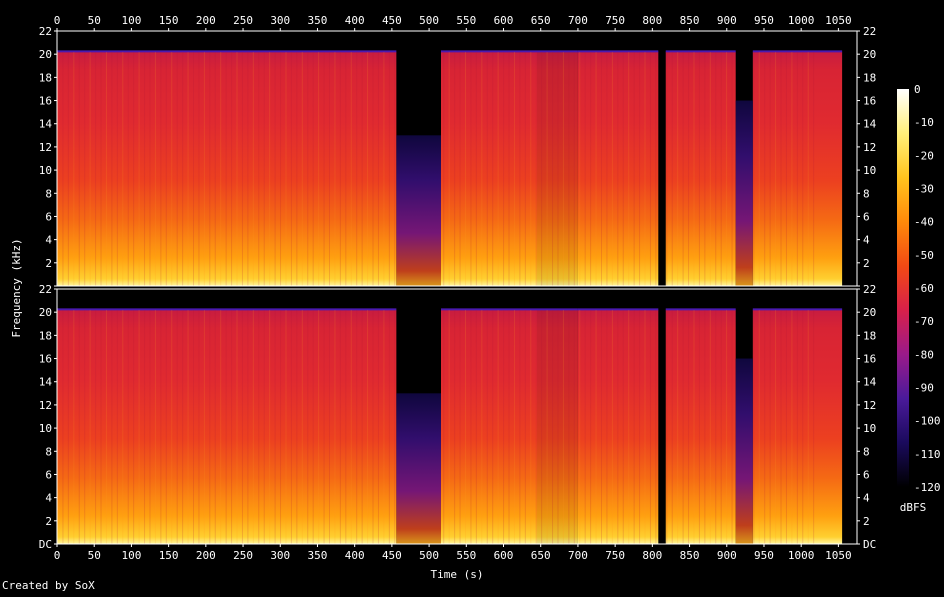  What do you see at coordinates (318, 555) in the screenshot?
I see `x-tick-label: 350` at bounding box center [318, 555].